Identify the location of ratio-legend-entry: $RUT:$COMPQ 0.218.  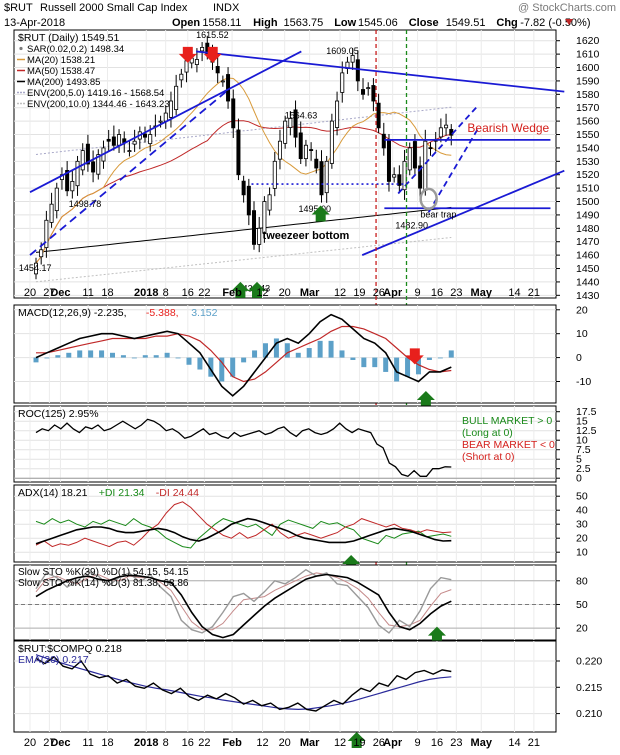
(70, 649).